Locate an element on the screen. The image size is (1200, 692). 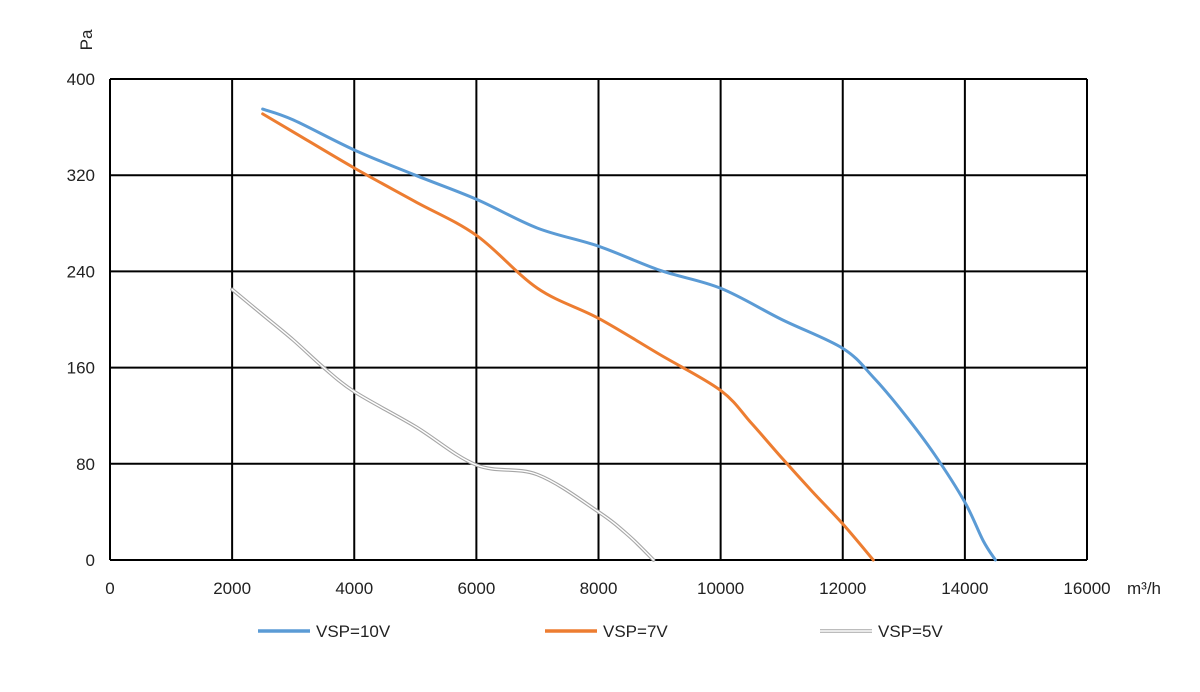
y-tick-label: 160 is located at coordinates (81, 368).